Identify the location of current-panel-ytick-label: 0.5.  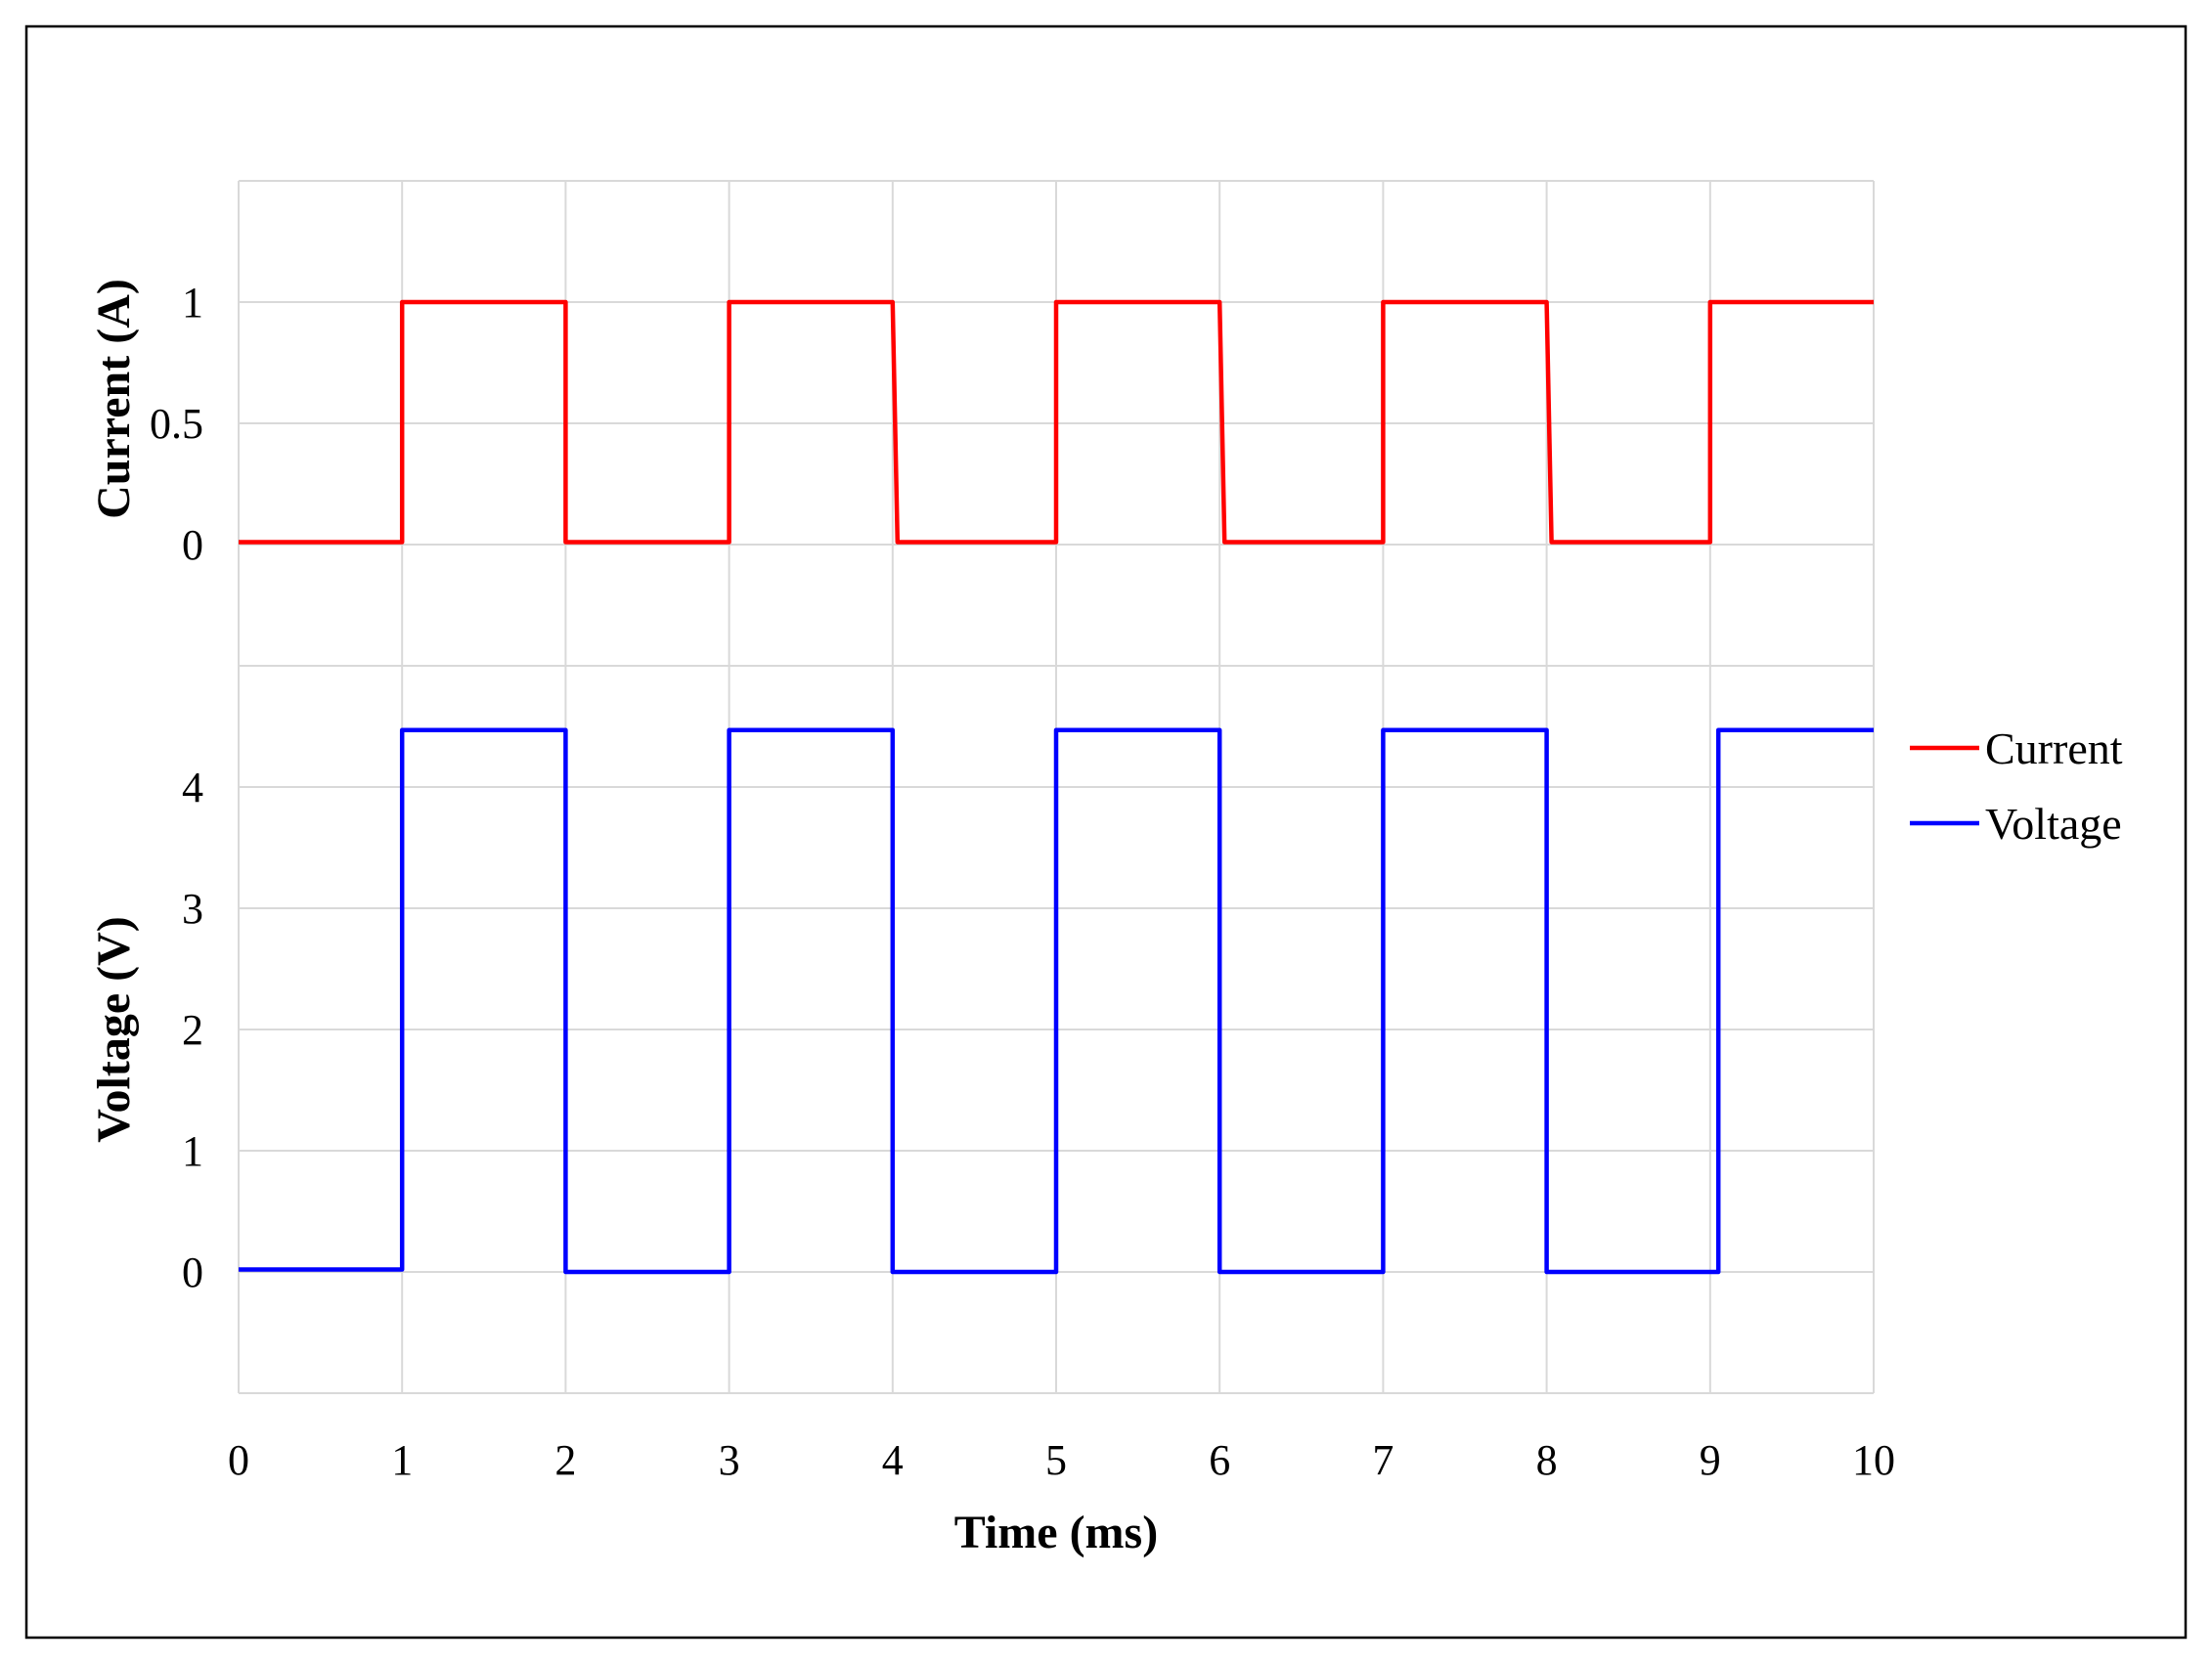
(176, 424).